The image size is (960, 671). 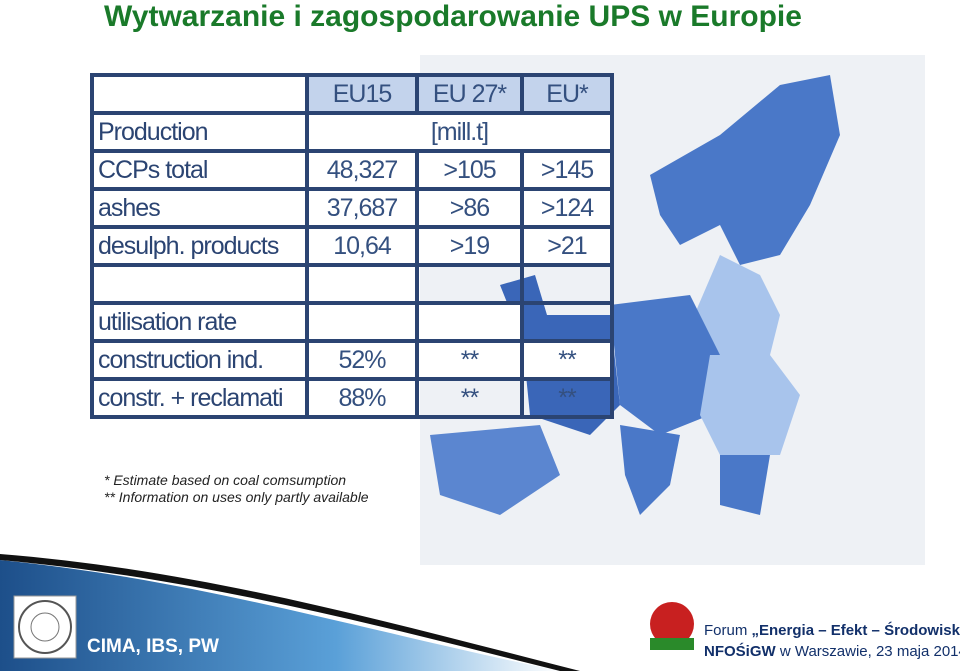 What do you see at coordinates (199, 360) in the screenshot?
I see `row-label: construction ind.` at bounding box center [199, 360].